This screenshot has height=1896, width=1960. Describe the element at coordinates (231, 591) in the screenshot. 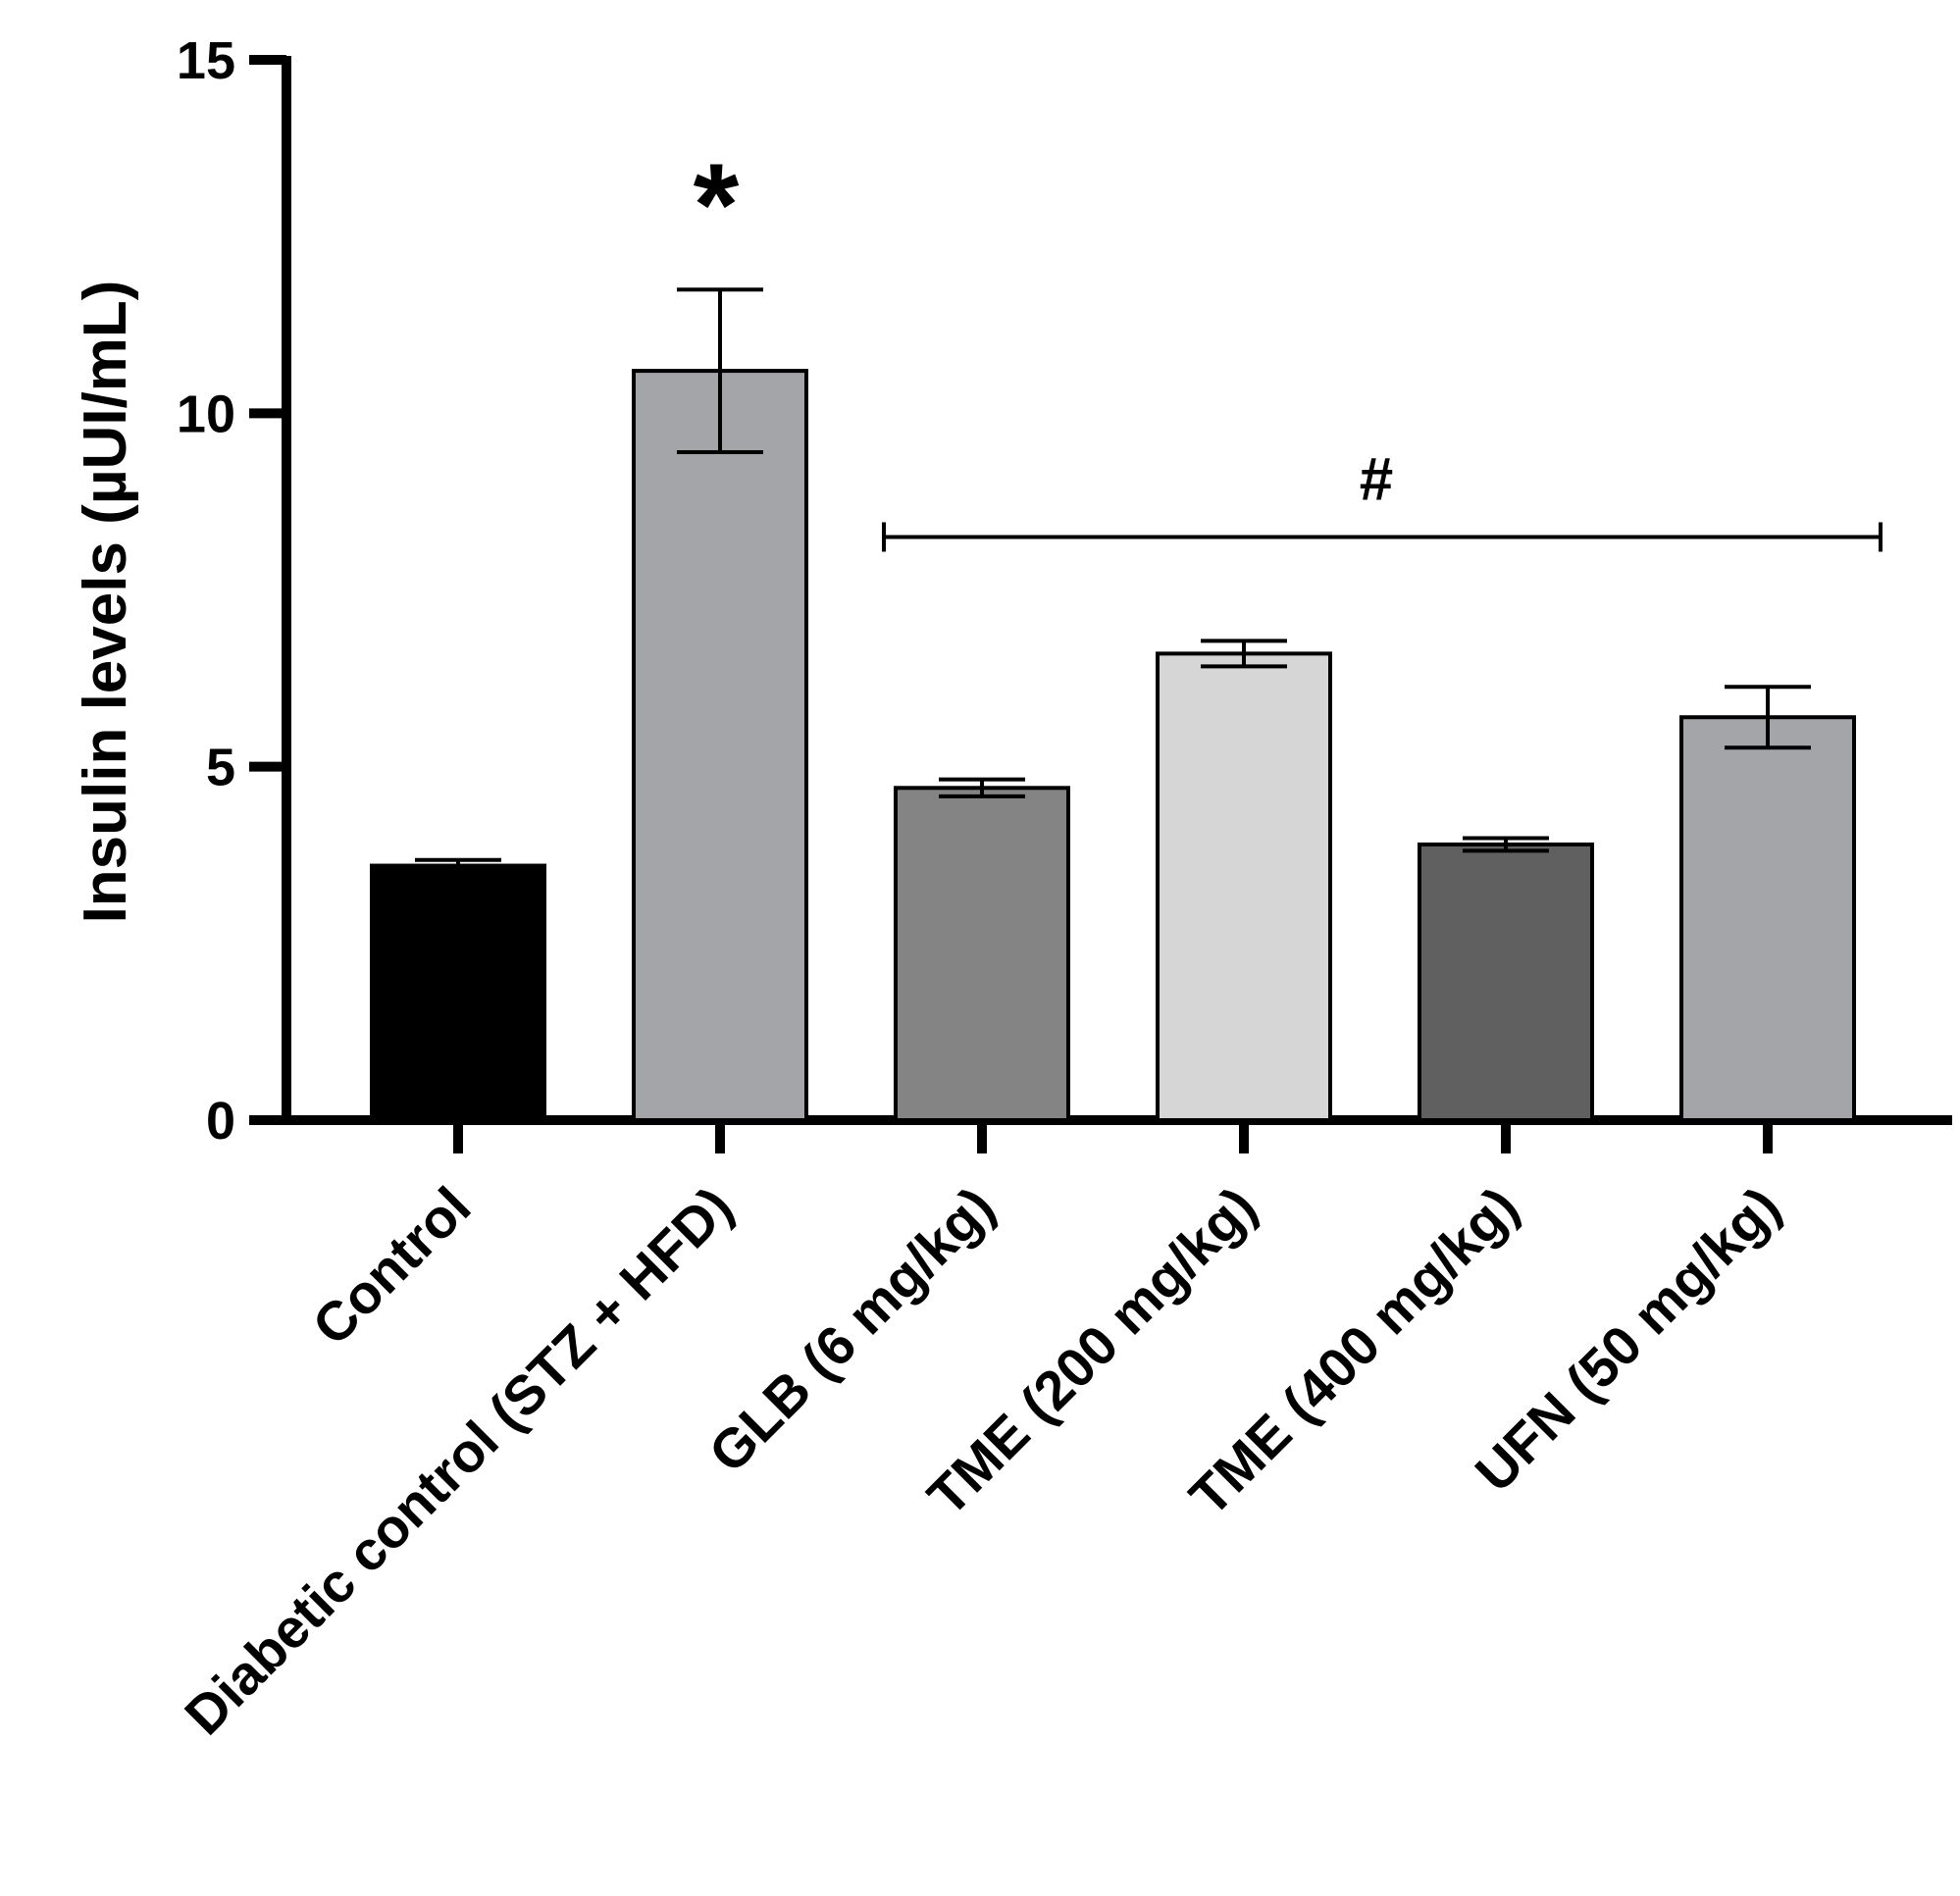

I see `y-axis-ticks: 0 5 10 15` at that location.